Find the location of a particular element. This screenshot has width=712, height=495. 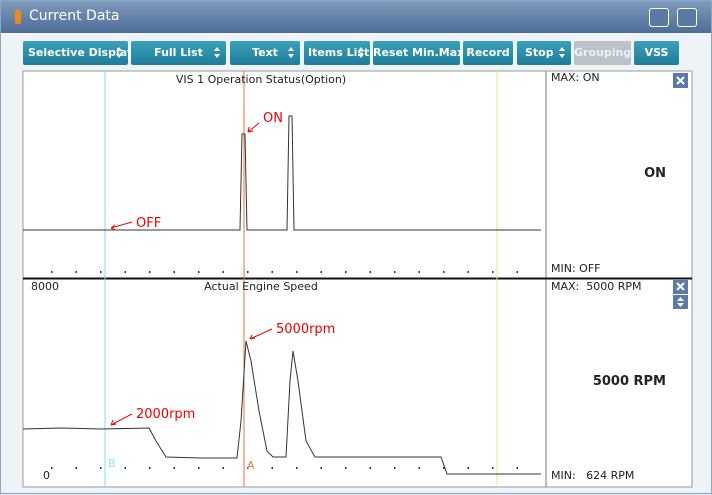

button-label: Reset Min.Max is located at coordinates (419, 52).